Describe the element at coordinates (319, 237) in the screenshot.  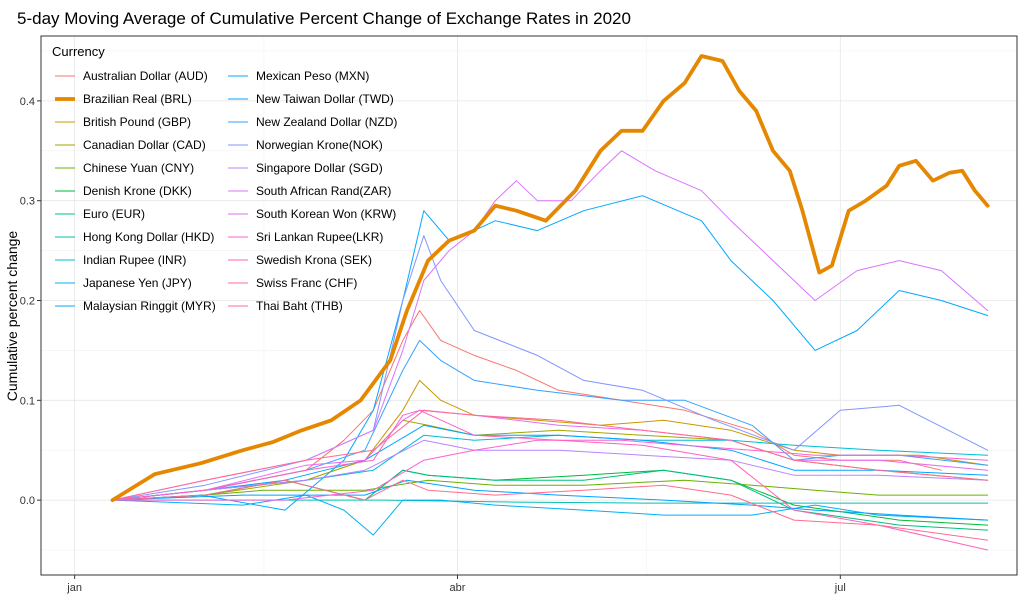
I see `legend-label-sri-lankan-rupee-lkr: Sri Lankan Rupee(LKR)` at that location.